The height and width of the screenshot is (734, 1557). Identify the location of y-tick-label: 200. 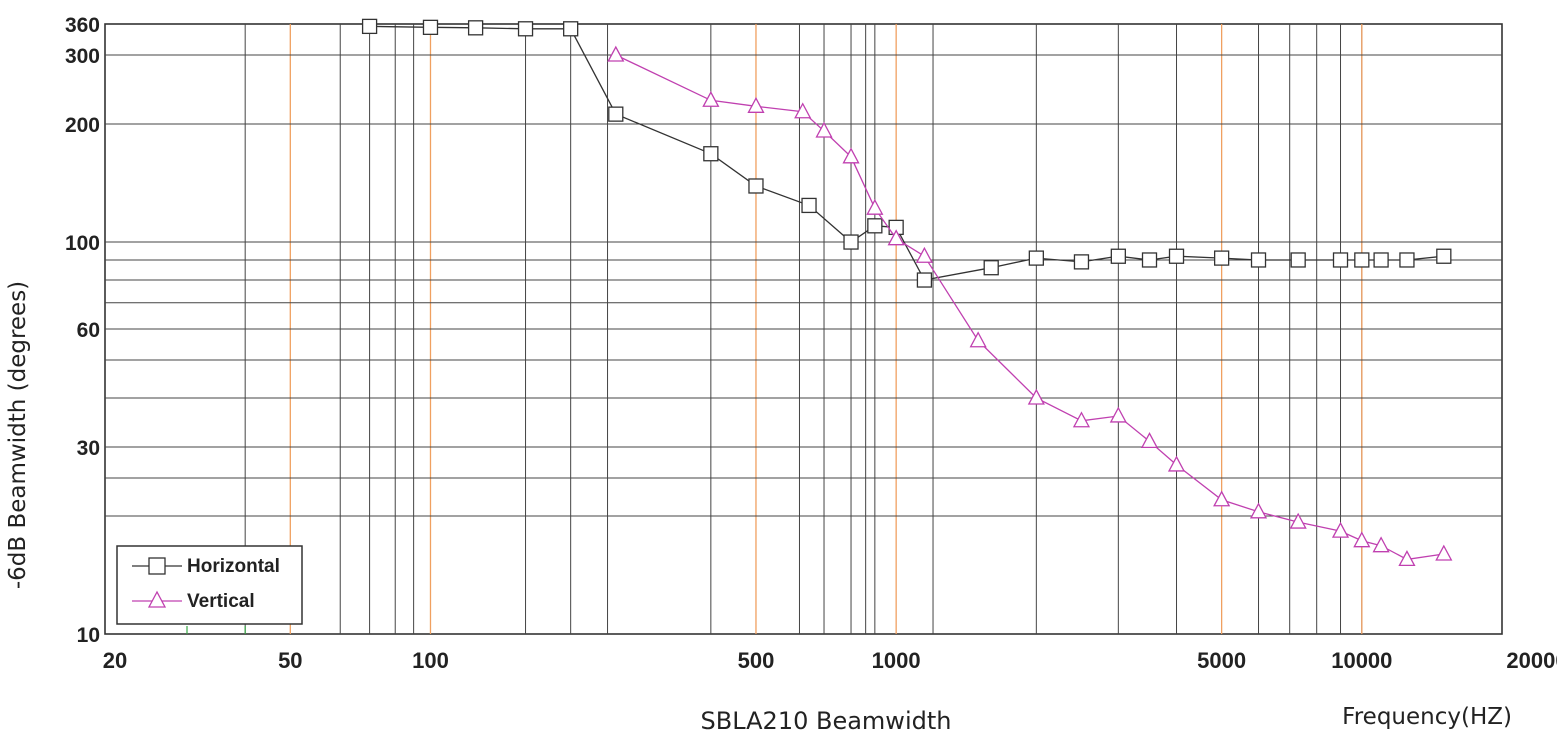
(82, 125).